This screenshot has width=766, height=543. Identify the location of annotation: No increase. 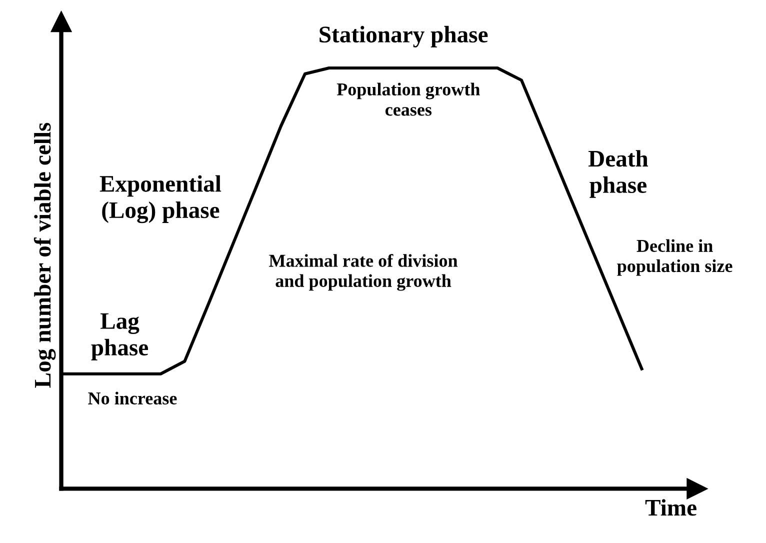
(132, 398).